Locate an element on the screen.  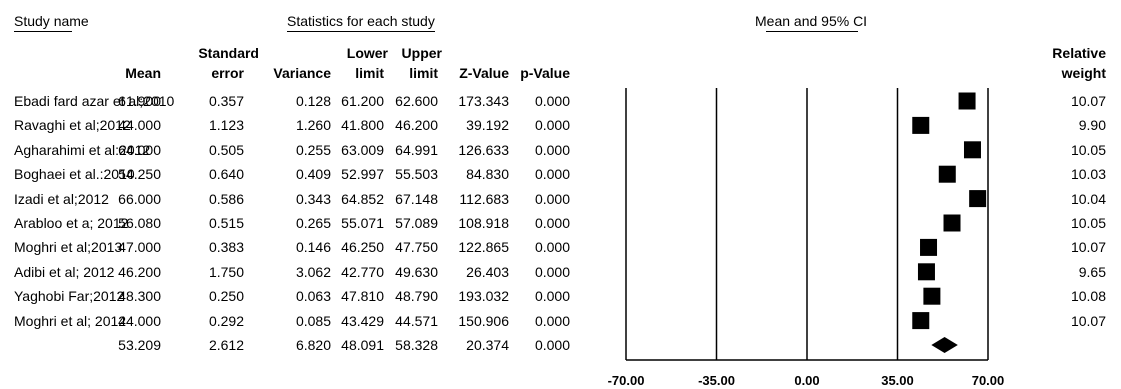
upper-limit-cell: 67.148 is located at coordinates (416, 198).